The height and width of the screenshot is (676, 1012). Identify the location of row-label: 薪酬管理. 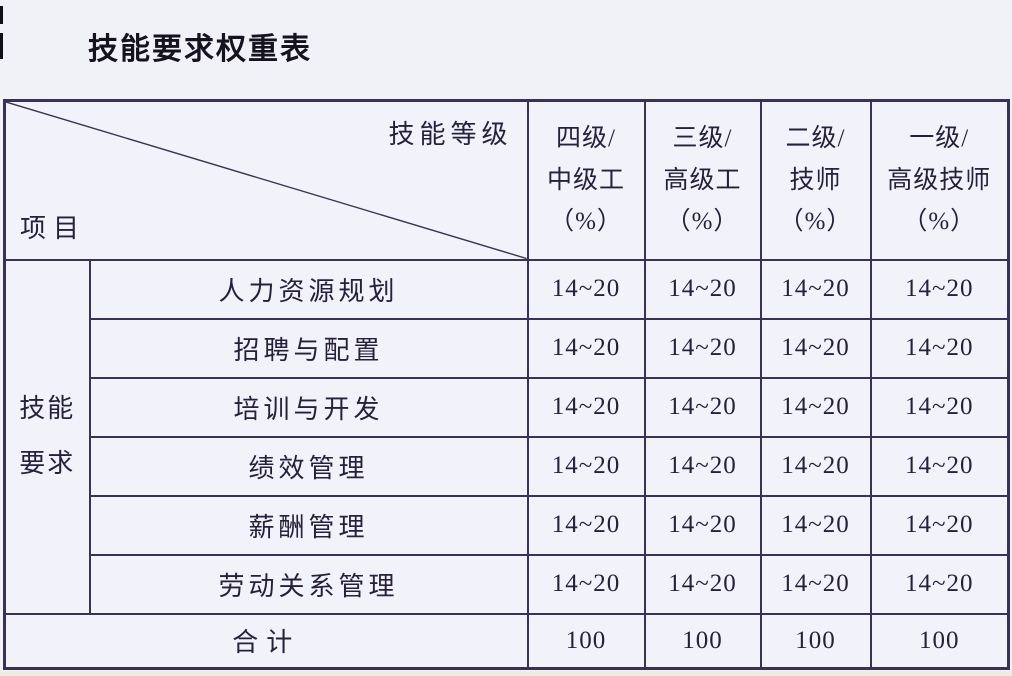
(308, 525).